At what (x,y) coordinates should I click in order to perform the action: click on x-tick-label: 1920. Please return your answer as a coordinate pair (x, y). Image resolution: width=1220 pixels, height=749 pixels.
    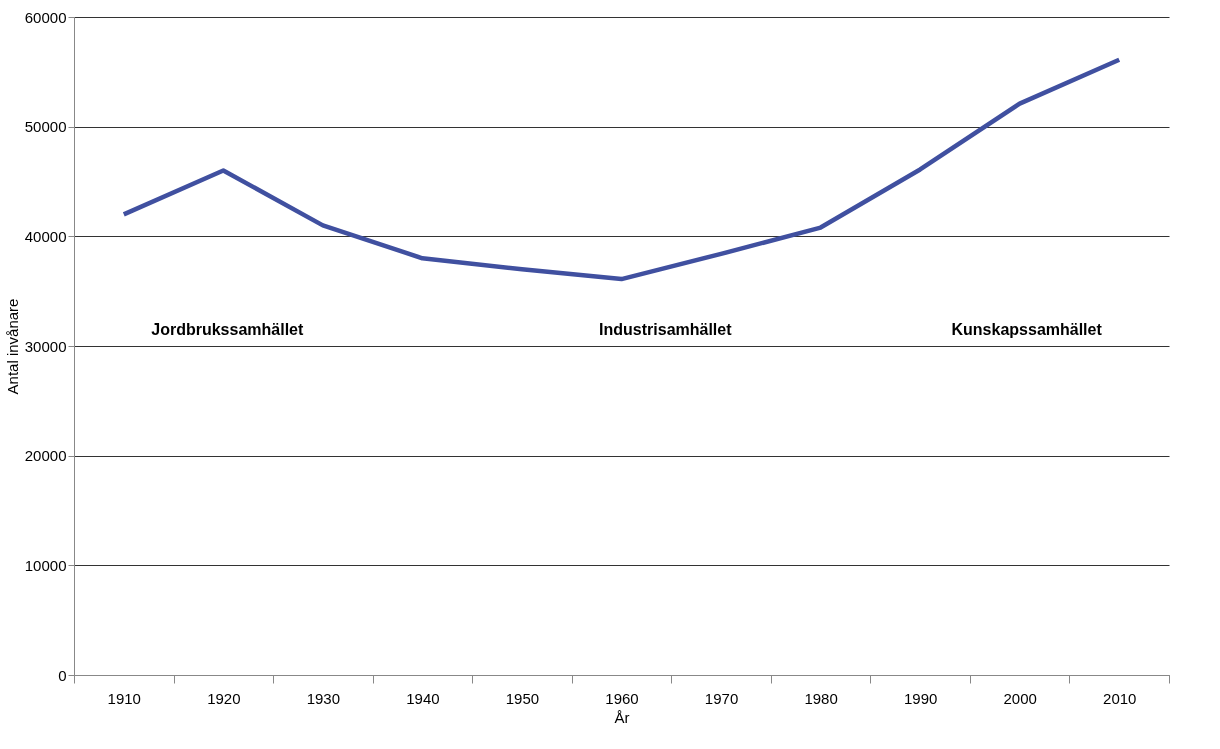
    Looking at the image, I should click on (224, 698).